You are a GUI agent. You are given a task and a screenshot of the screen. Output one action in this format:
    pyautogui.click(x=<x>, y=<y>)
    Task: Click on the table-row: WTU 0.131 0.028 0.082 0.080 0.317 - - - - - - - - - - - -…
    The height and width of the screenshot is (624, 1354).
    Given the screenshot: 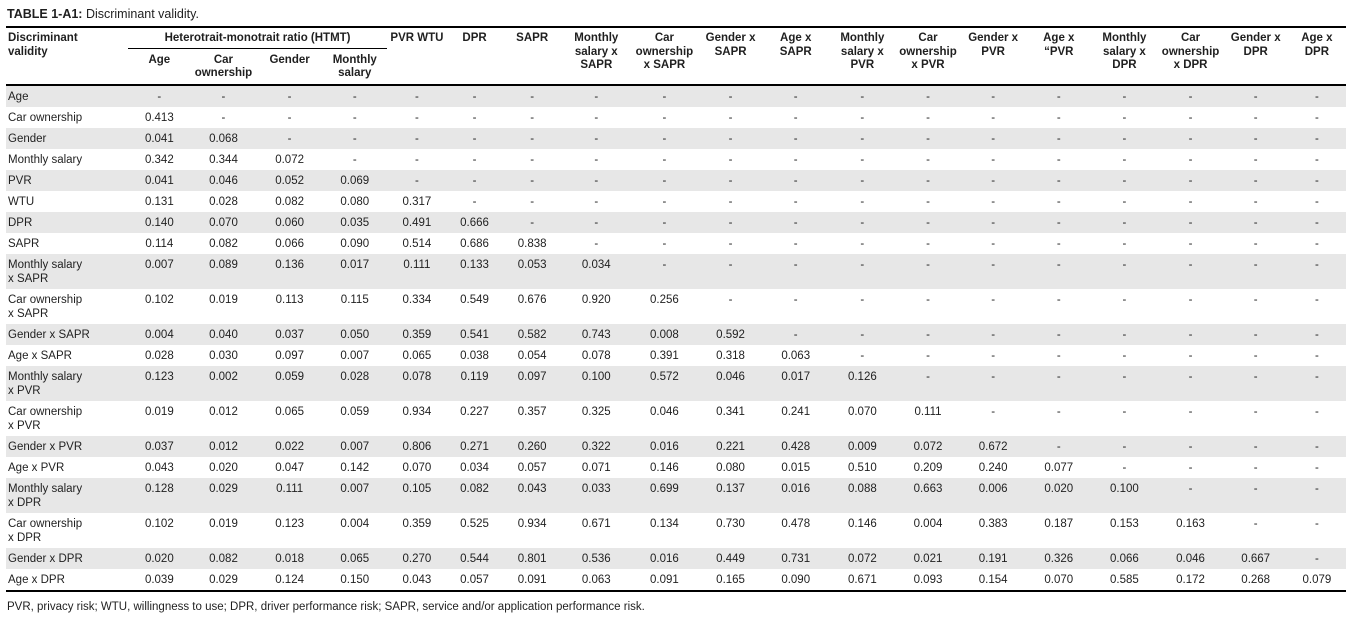 What is the action you would take?
    pyautogui.click(x=676, y=201)
    